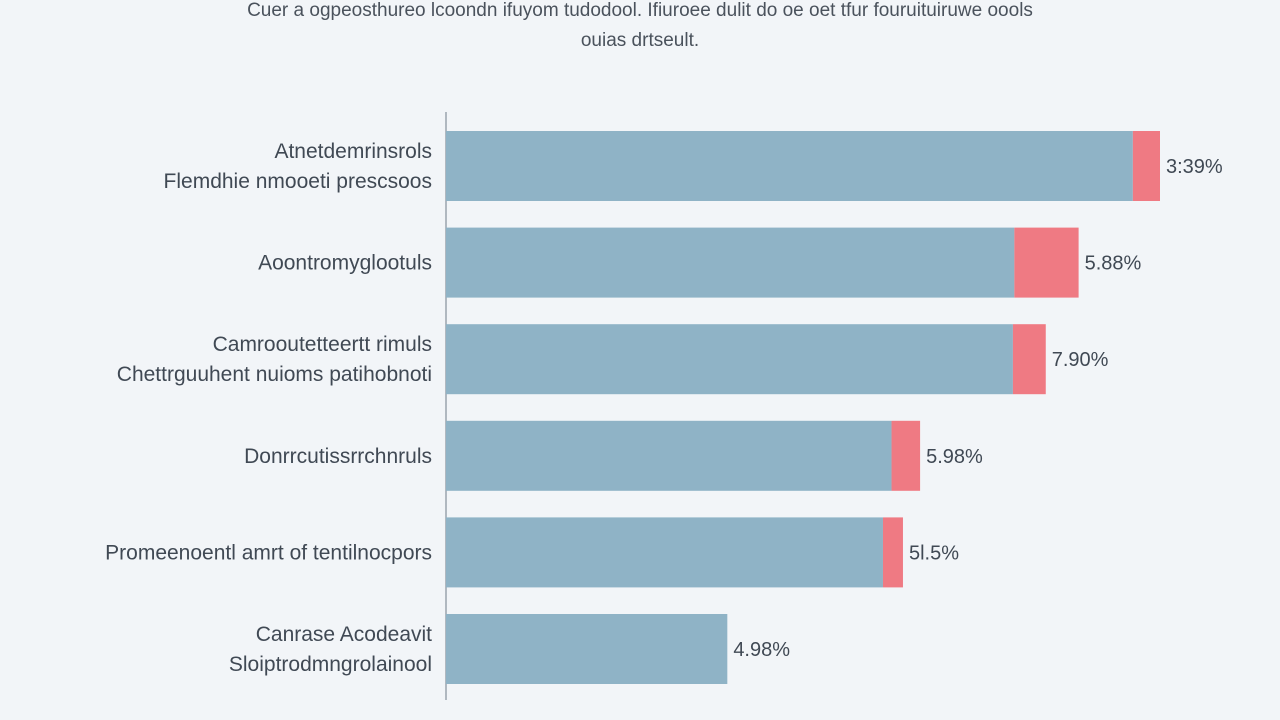 The image size is (1280, 720). What do you see at coordinates (338, 456) in the screenshot?
I see `category-label: Donrrcutissrrchnruls` at bounding box center [338, 456].